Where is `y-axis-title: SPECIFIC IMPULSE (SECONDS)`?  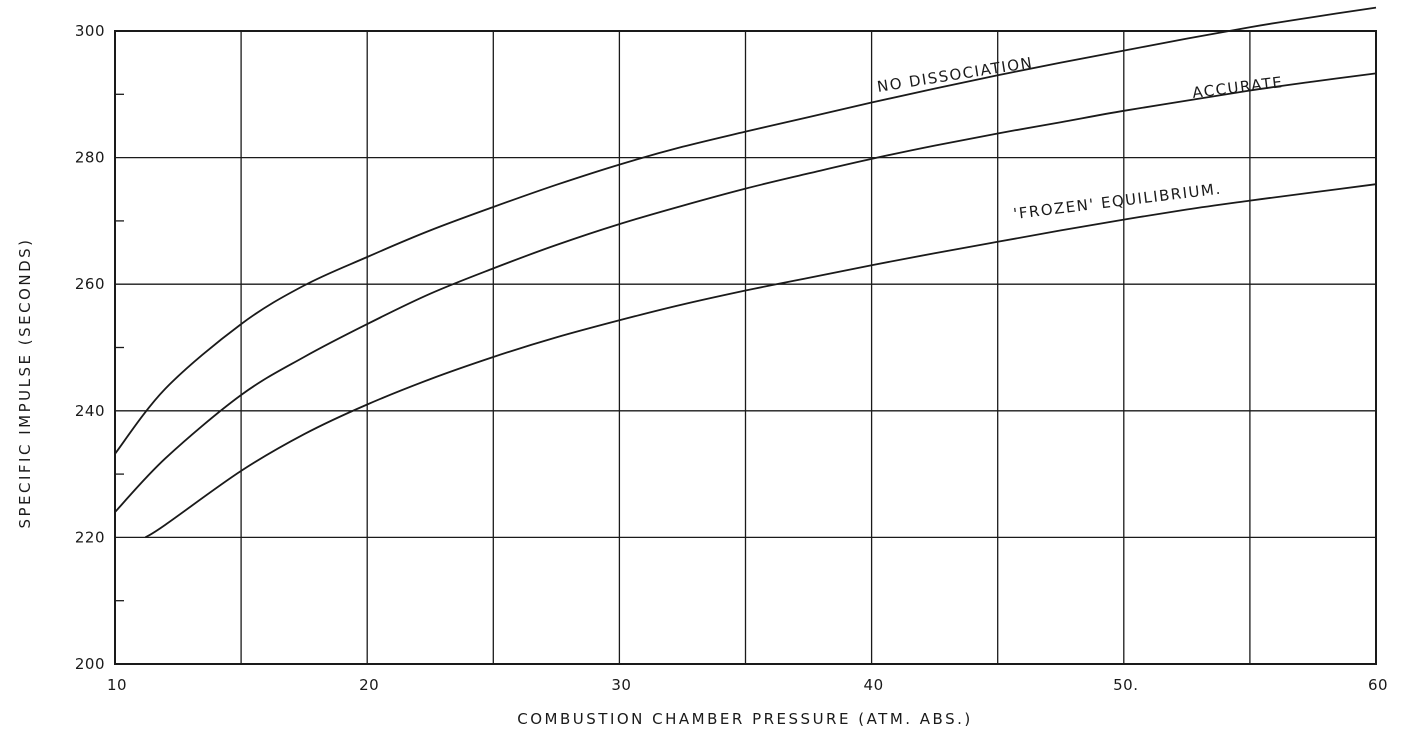
y-axis-title: SPECIFIC IMPULSE (SECONDS) is located at coordinates (25, 382).